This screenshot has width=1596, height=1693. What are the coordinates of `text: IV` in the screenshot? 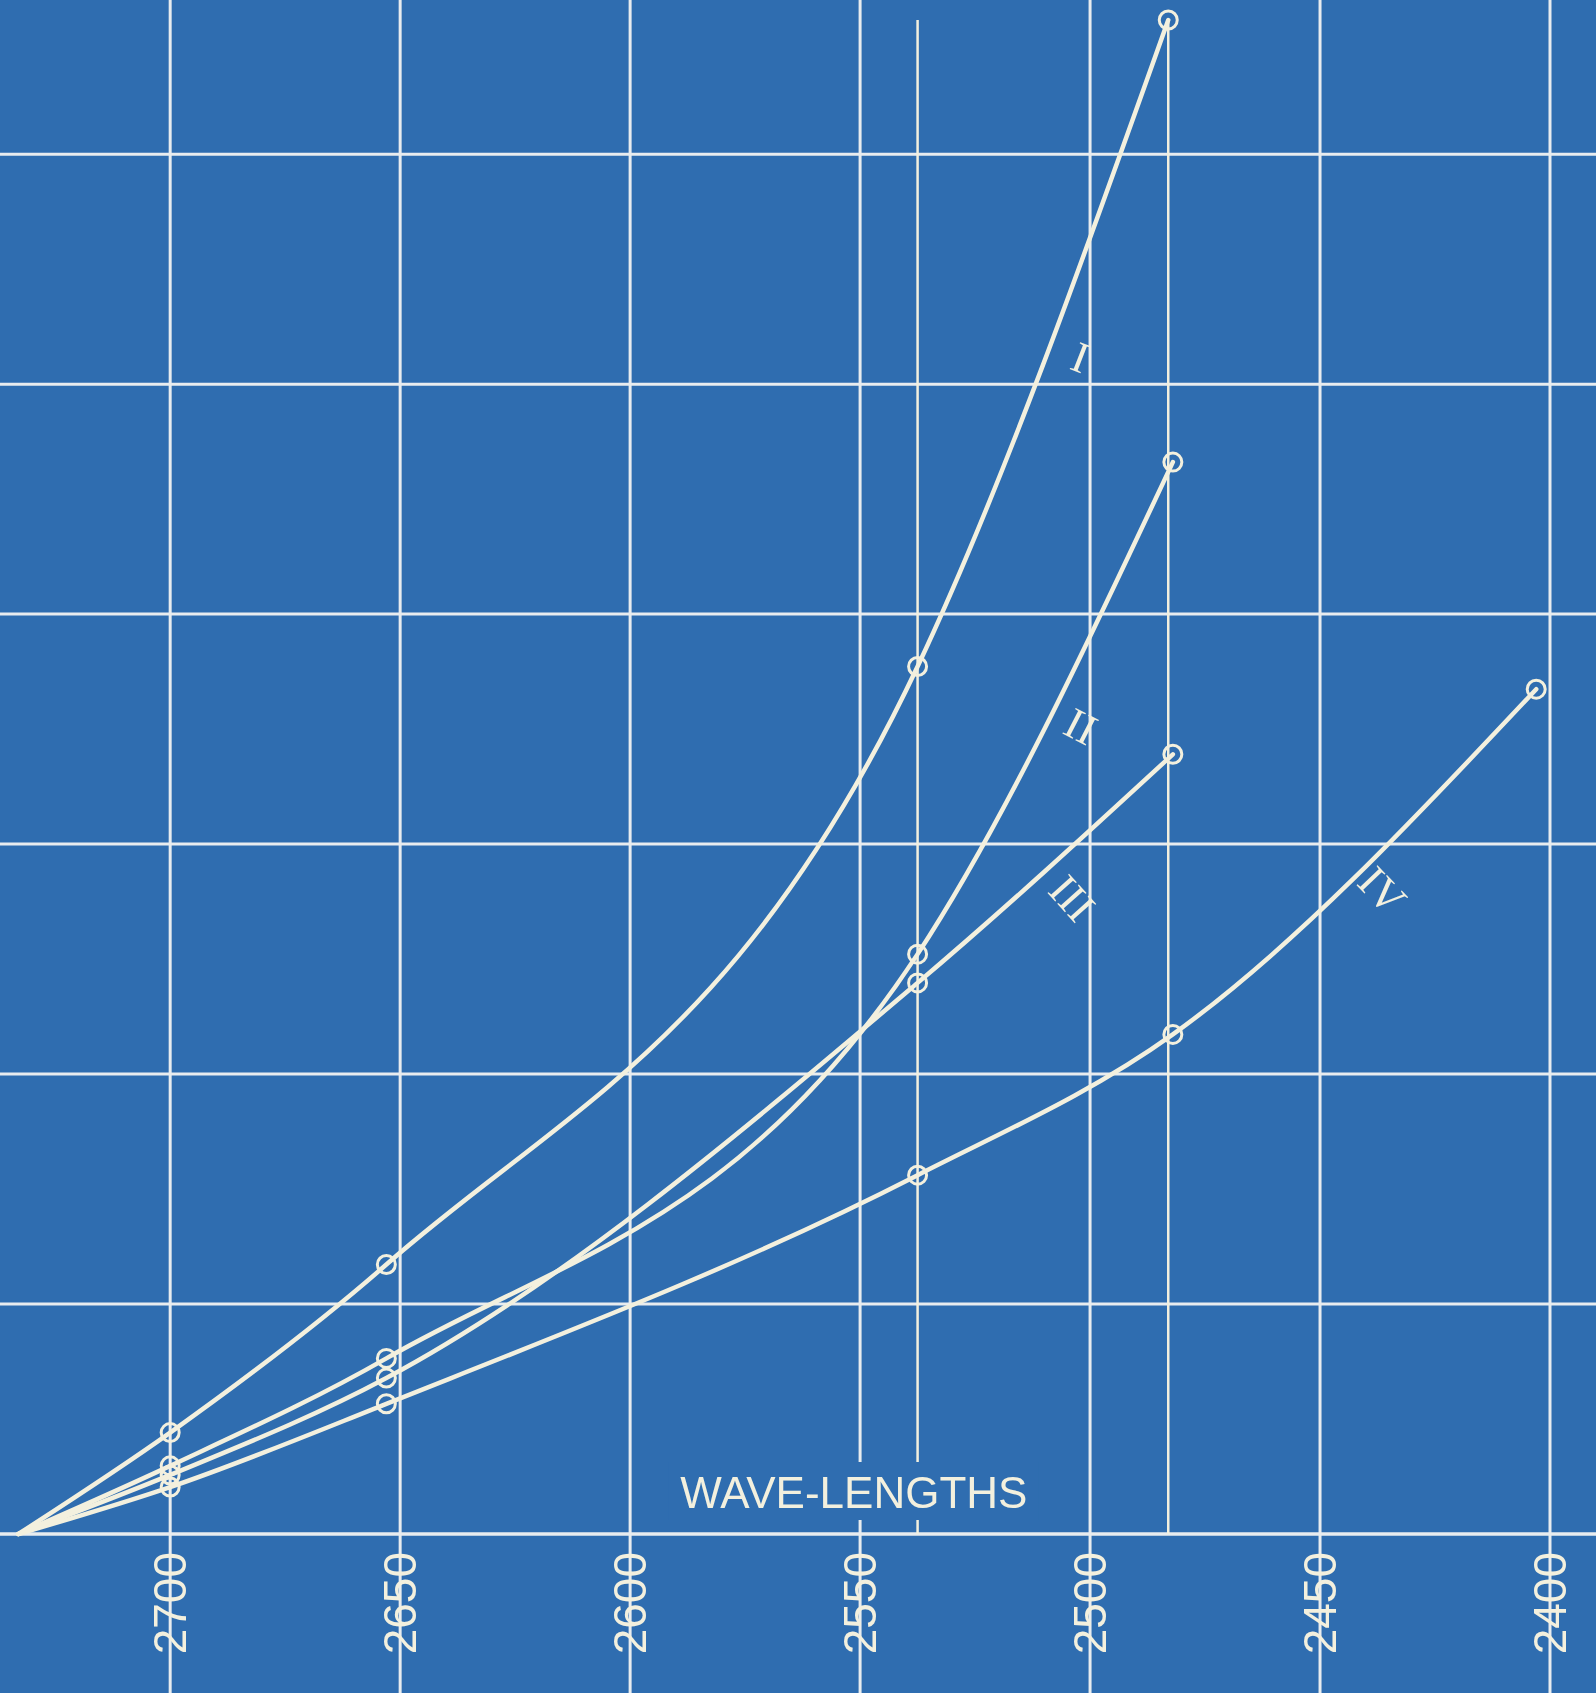 It's located at (1382, 891).